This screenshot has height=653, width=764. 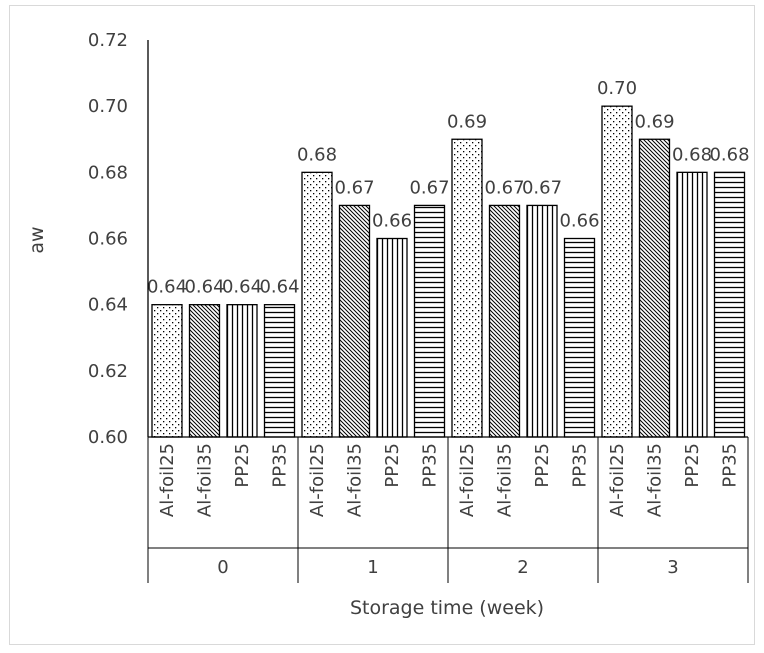 What do you see at coordinates (37, 239) in the screenshot?
I see `y-axis-title: aw` at bounding box center [37, 239].